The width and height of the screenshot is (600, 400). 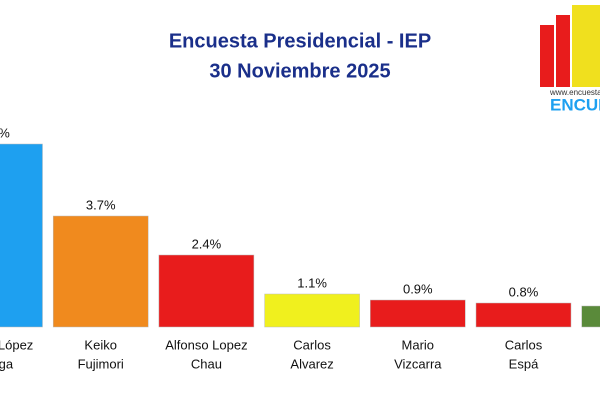 I want to click on category-label: Chau, so click(x=206, y=363).